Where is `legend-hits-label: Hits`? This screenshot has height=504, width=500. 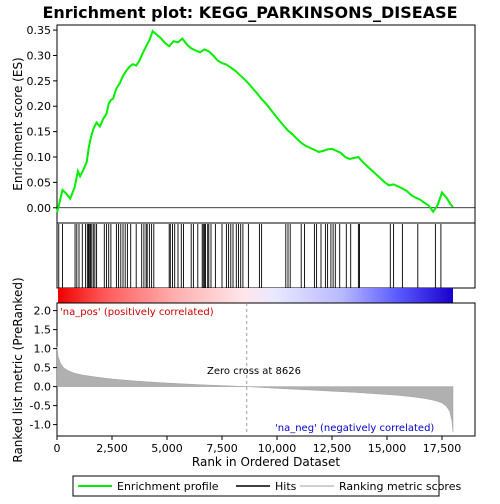
legend-hits-label: Hits is located at coordinates (286, 486).